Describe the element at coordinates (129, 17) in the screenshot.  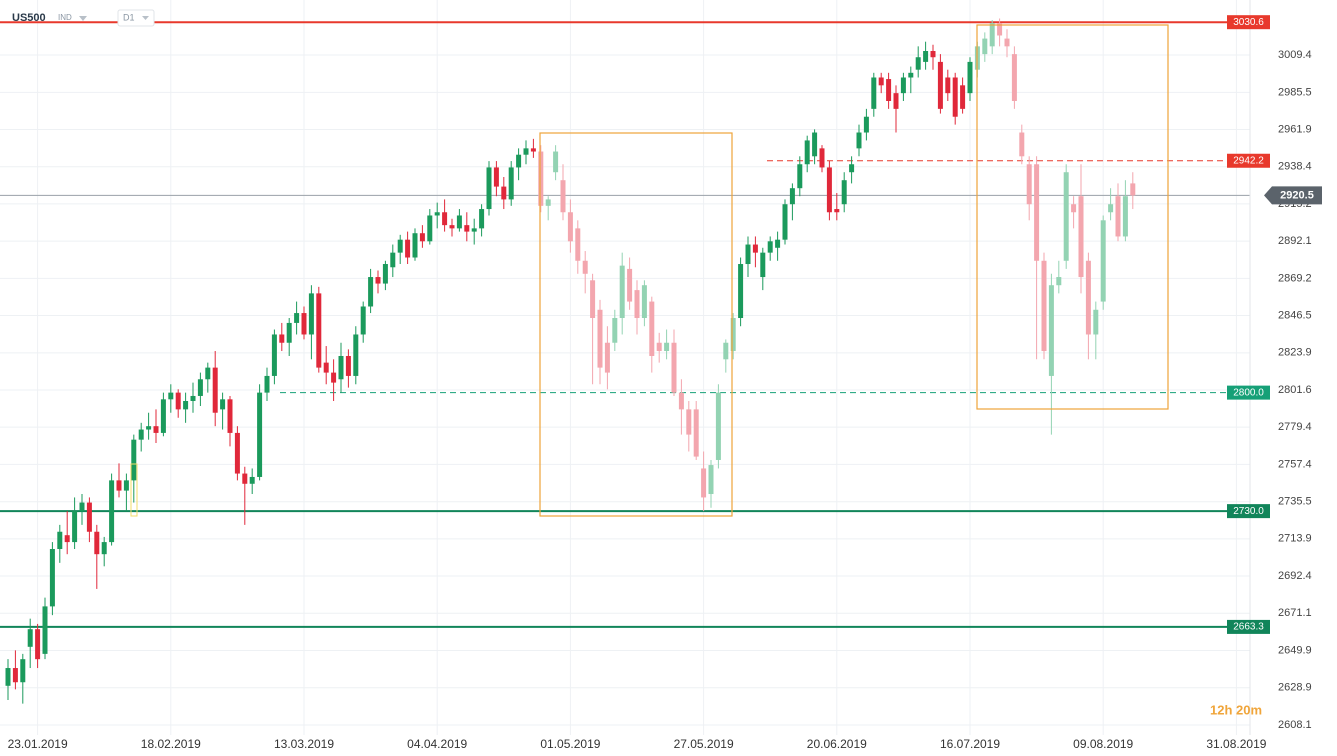
I see `timeframe: D1` at that location.